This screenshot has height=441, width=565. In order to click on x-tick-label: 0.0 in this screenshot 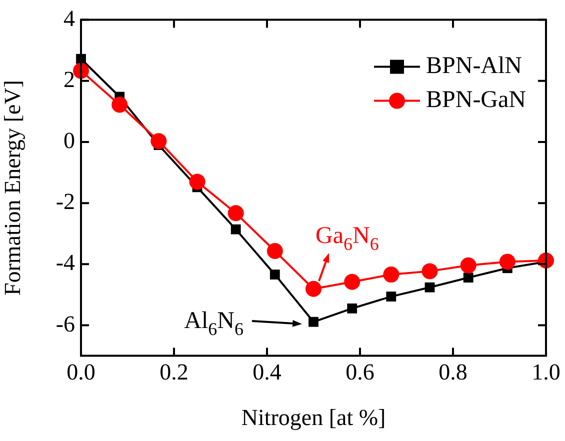, I will do `click(81, 372)`.